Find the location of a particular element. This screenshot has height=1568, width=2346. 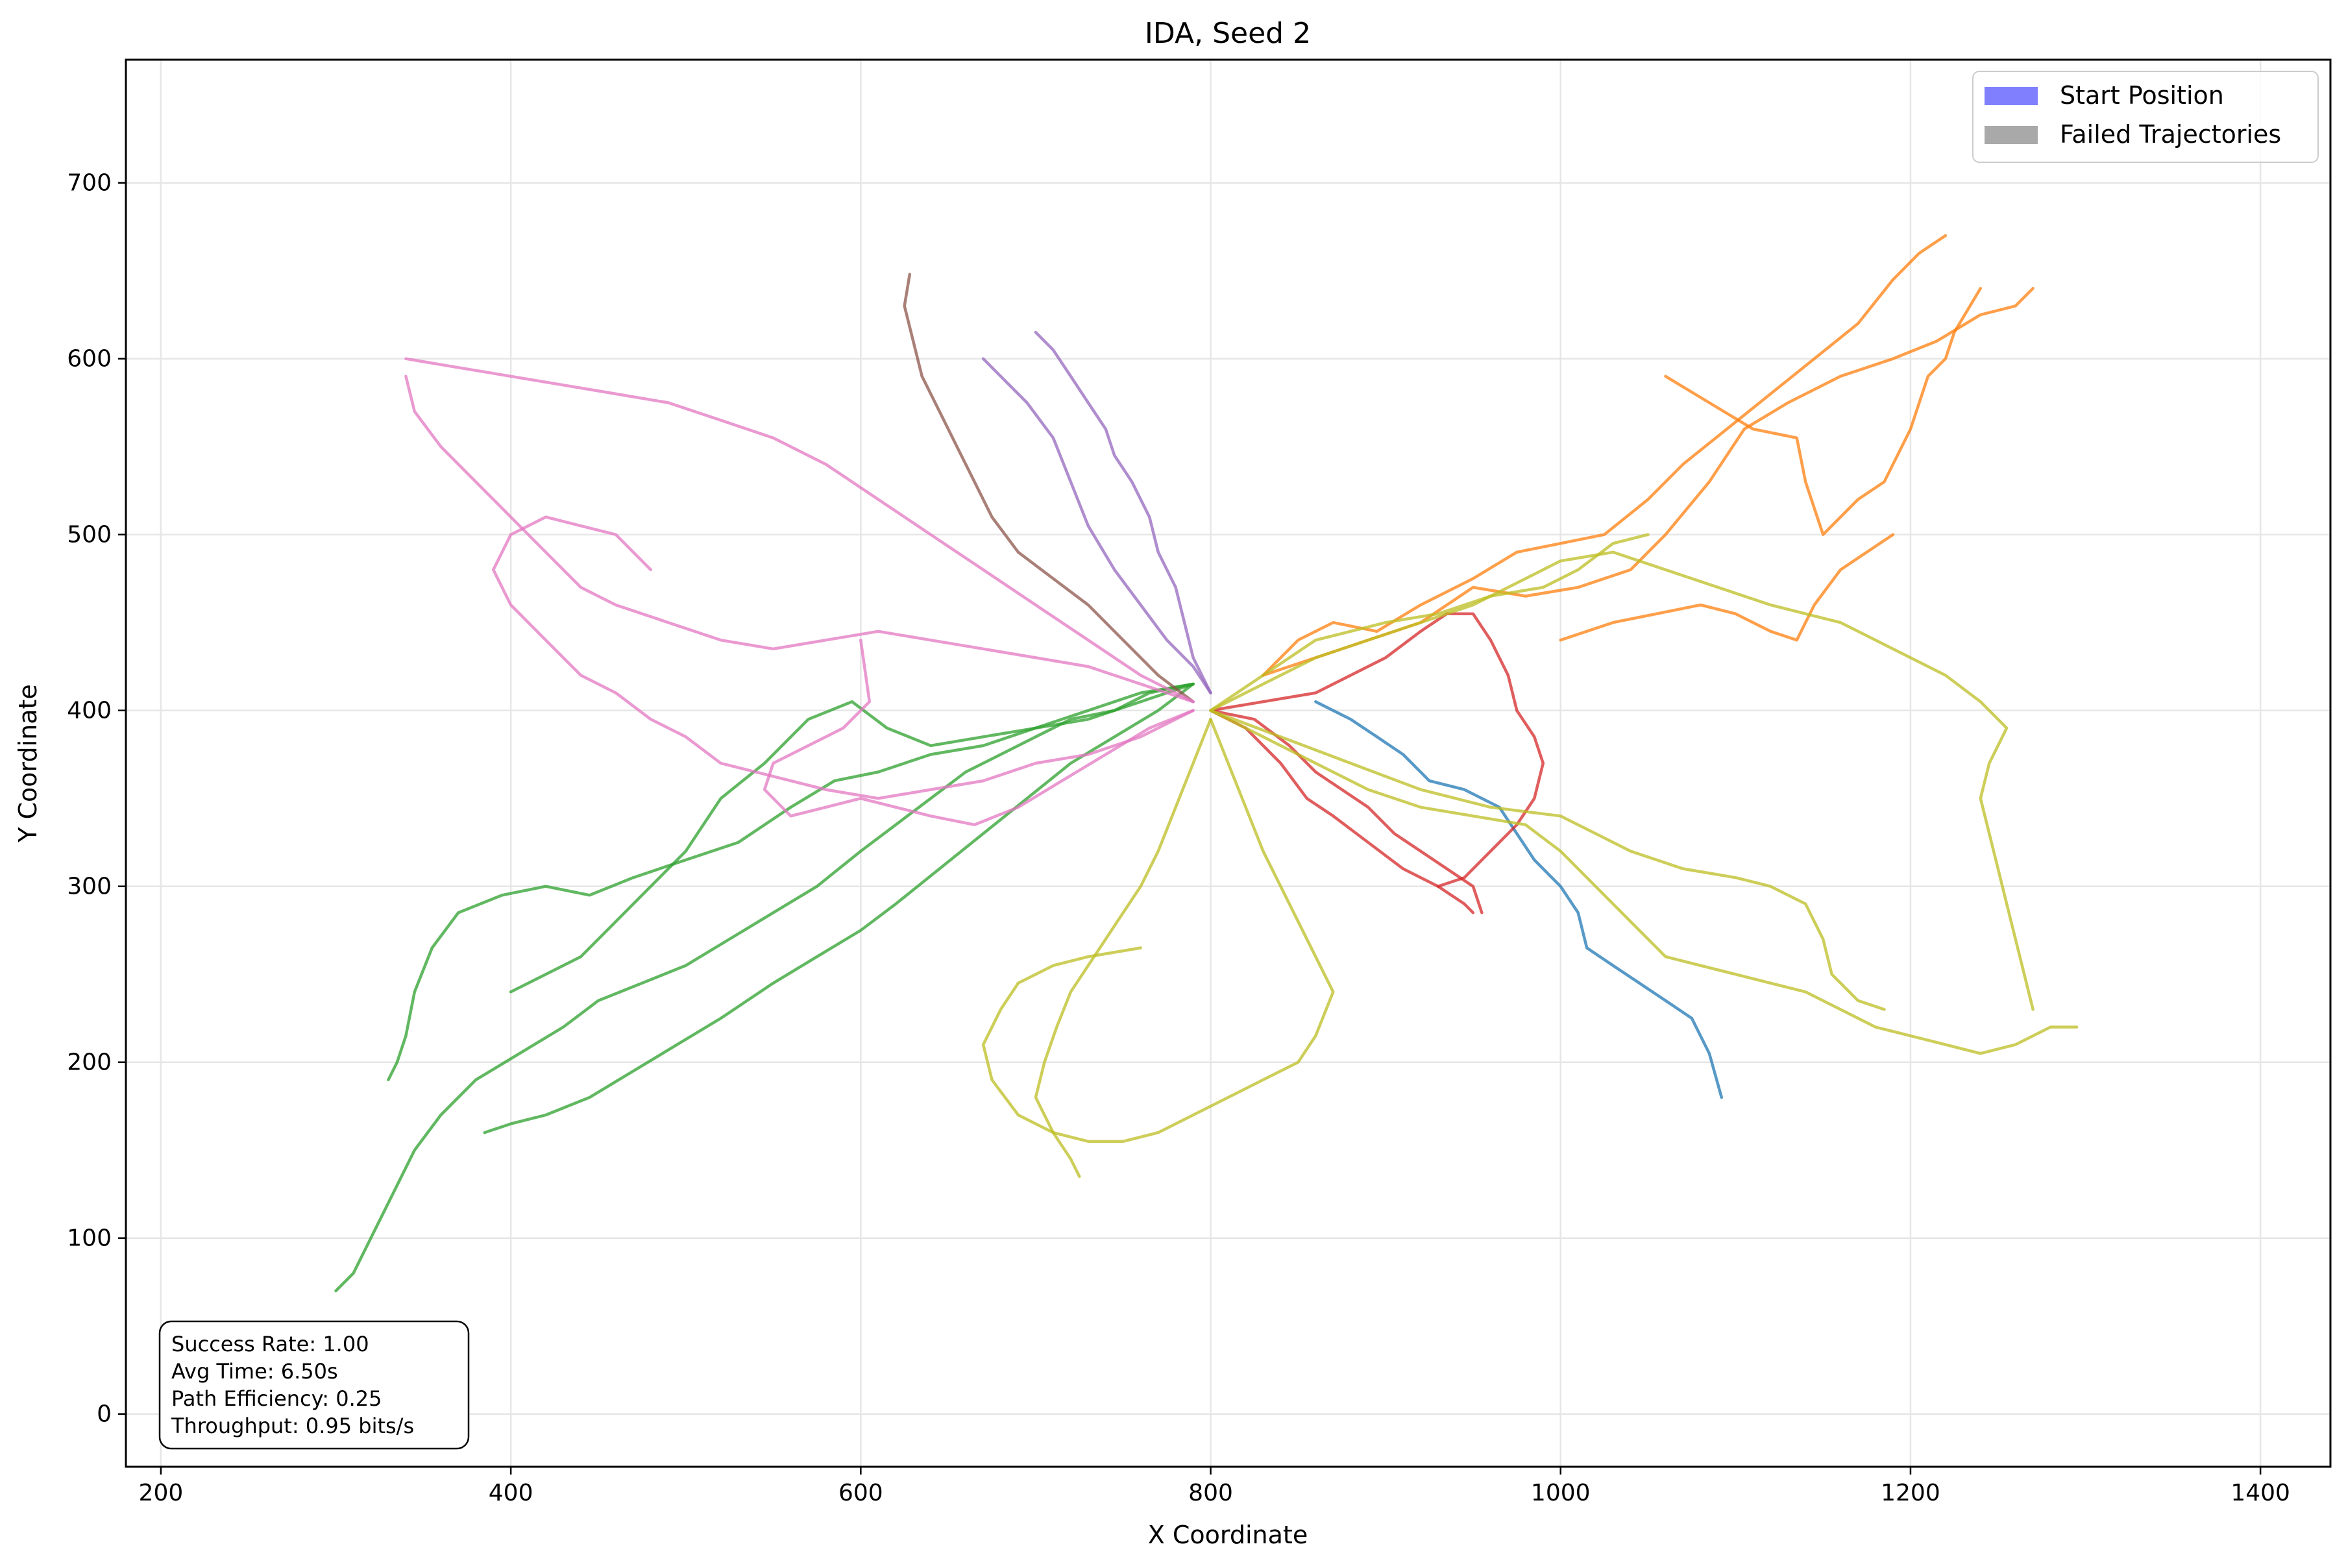

y-tick-label: 700 is located at coordinates (90, 183).